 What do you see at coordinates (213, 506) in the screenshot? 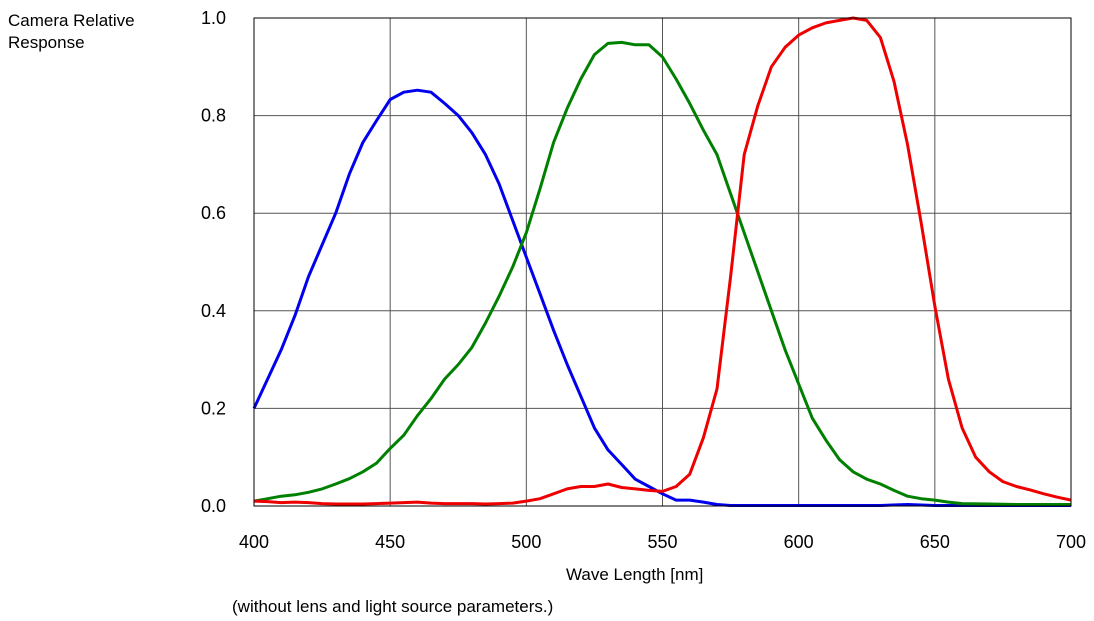
I see `y-tick-label: 0.0` at bounding box center [213, 506].